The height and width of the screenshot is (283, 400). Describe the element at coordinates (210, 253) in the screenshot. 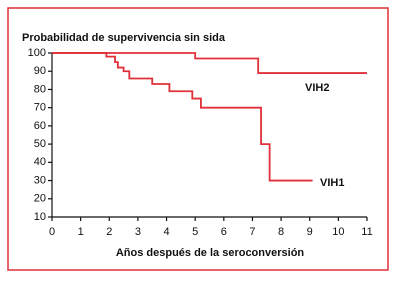

I see `x-axis-label: Años después de la seroconversión` at that location.